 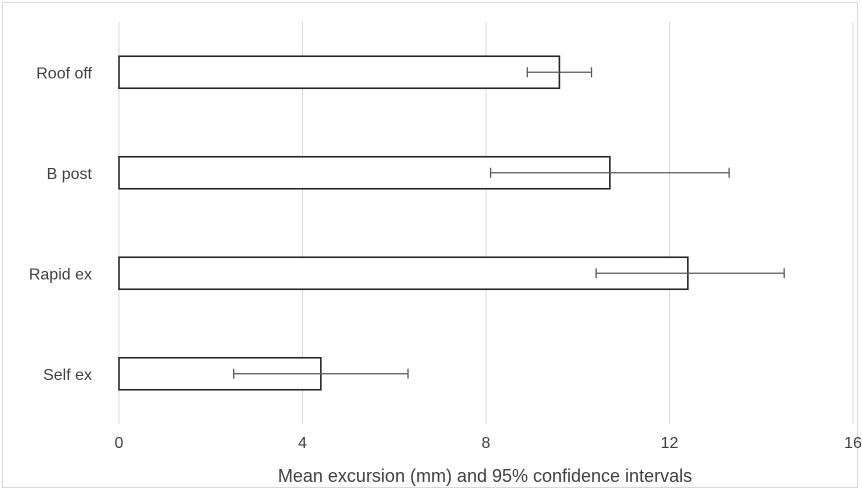 I want to click on x-tick-label: 12, so click(x=670, y=443).